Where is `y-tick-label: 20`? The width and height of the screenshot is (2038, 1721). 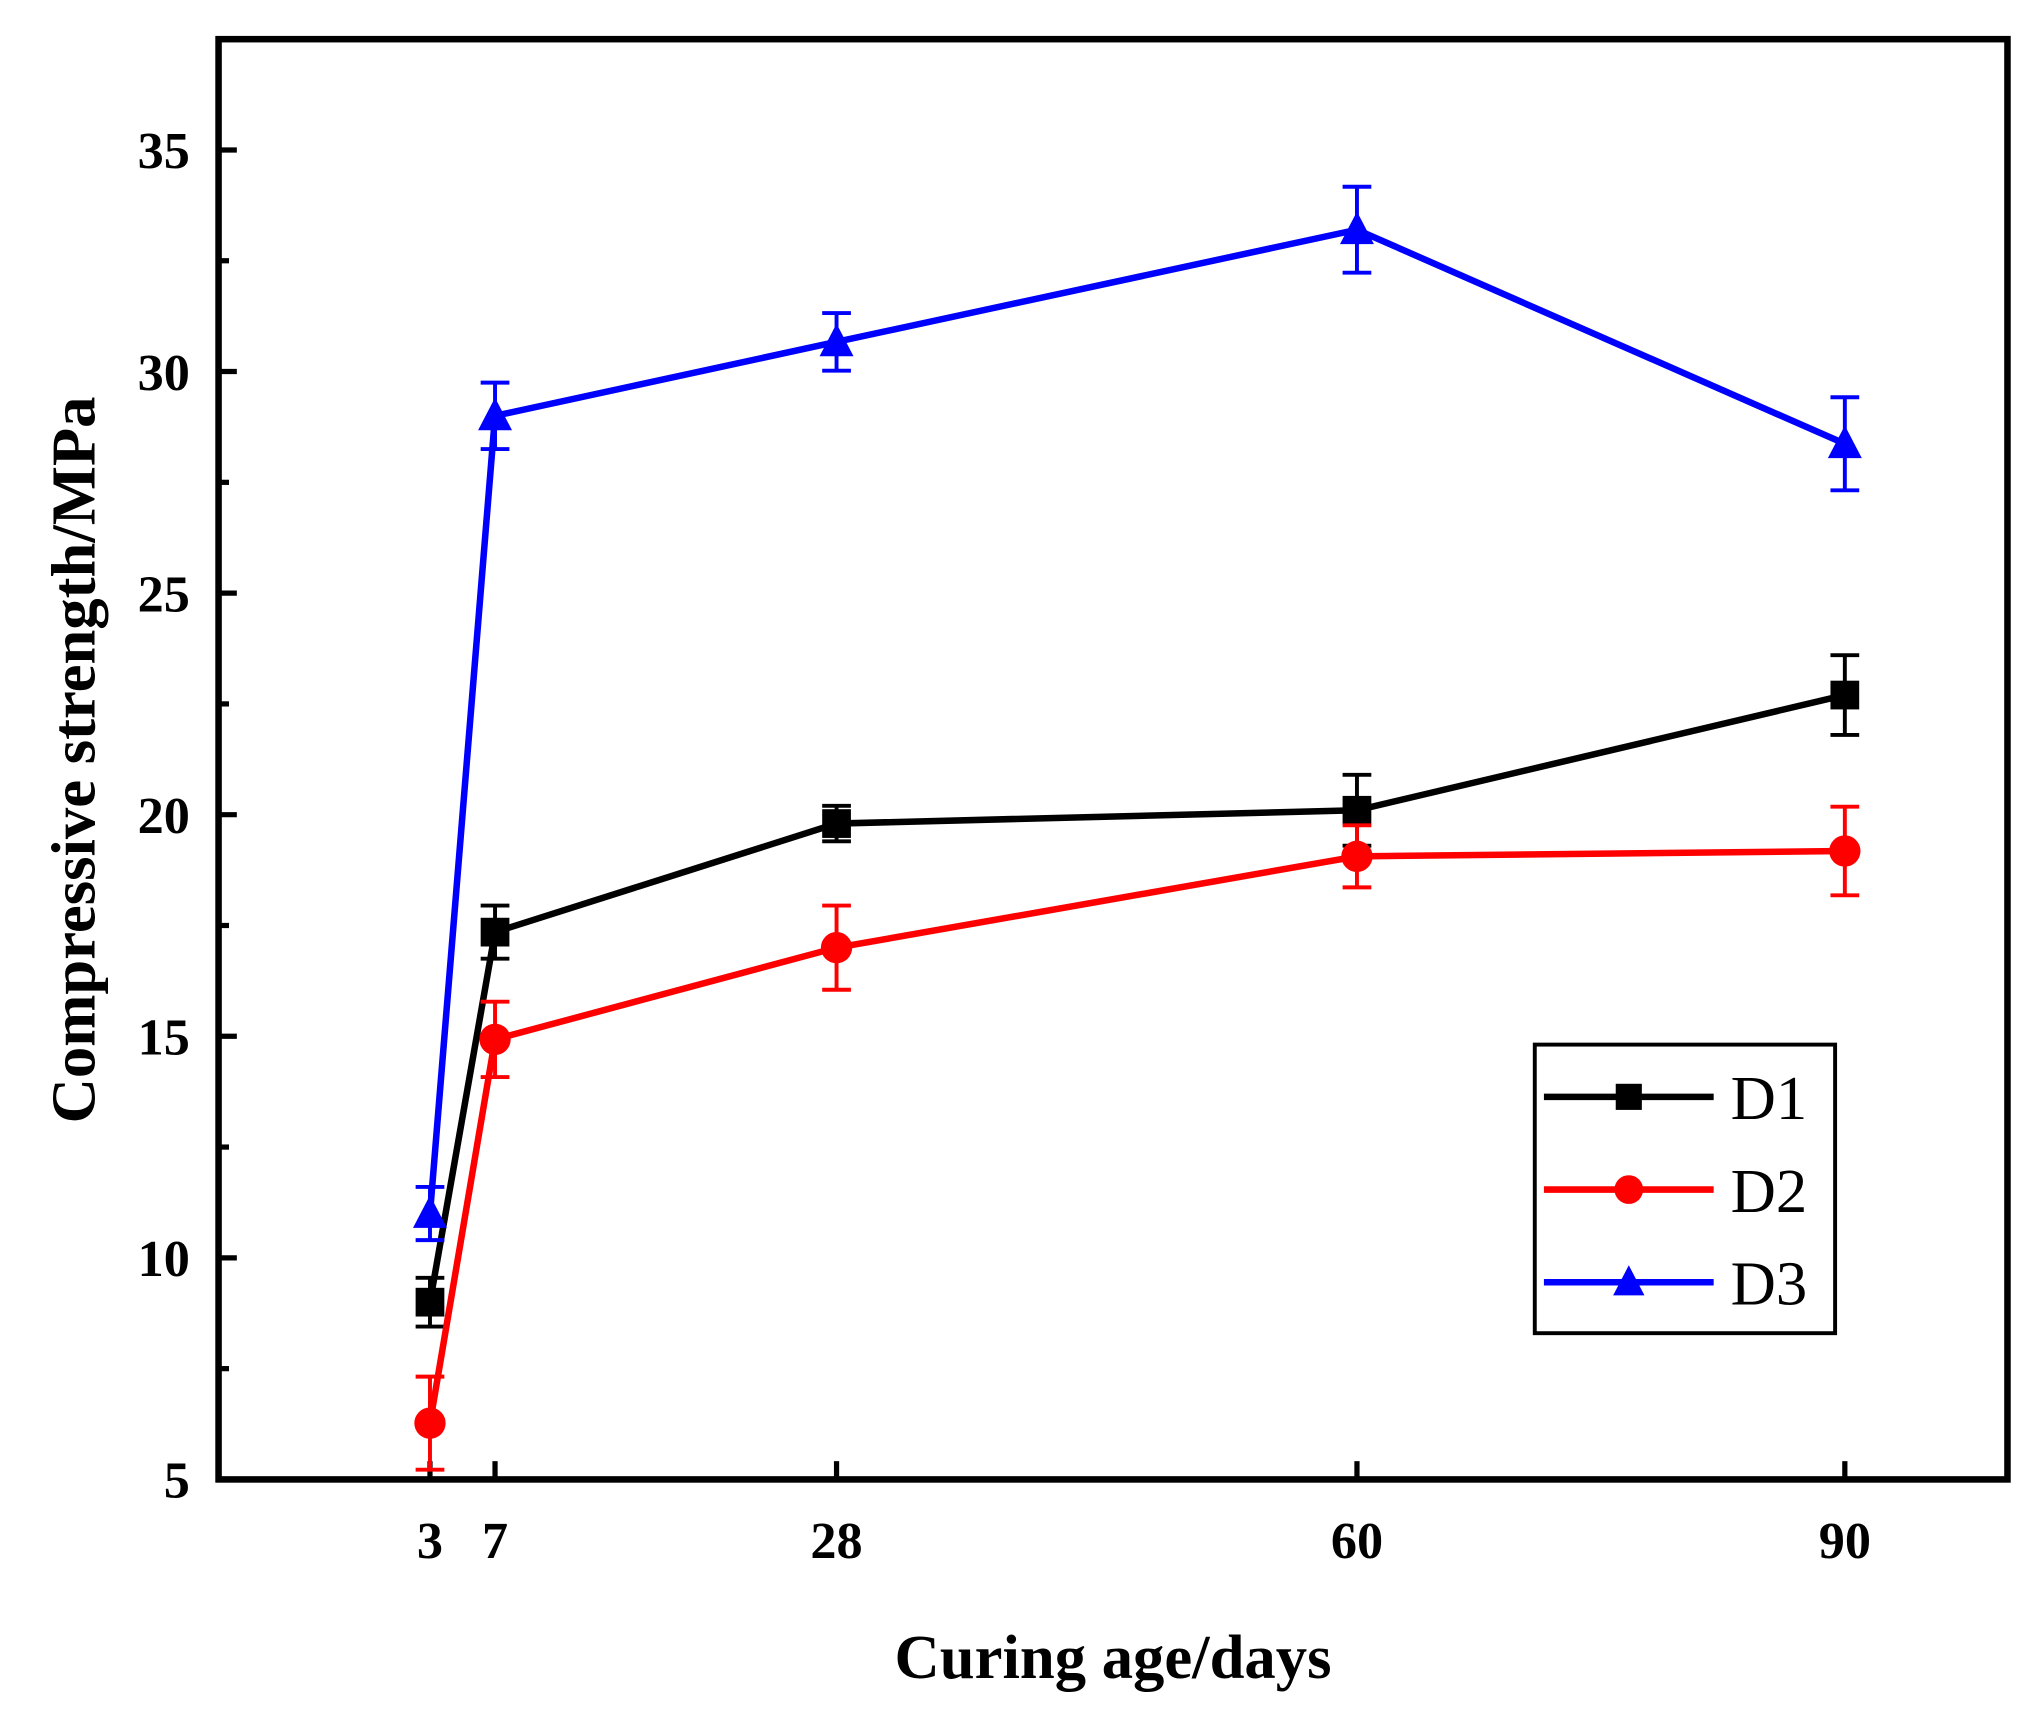 y-tick-label: 20 is located at coordinates (164, 816).